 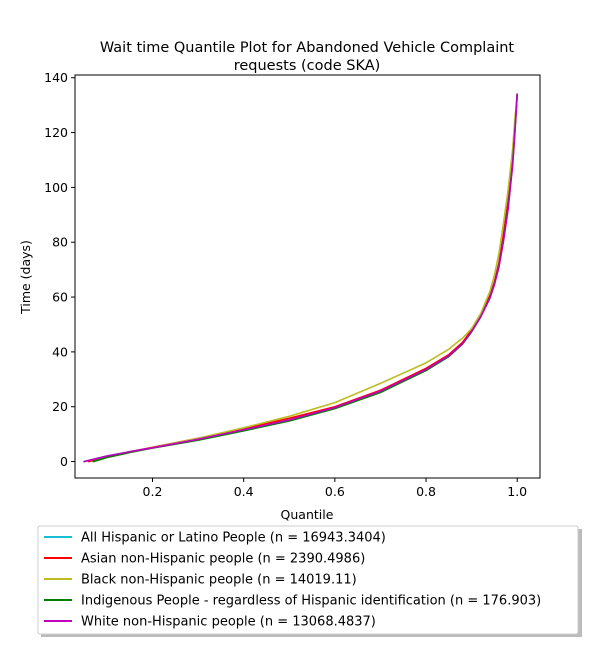 I want to click on x-tick-label: 0.6, so click(x=335, y=491).